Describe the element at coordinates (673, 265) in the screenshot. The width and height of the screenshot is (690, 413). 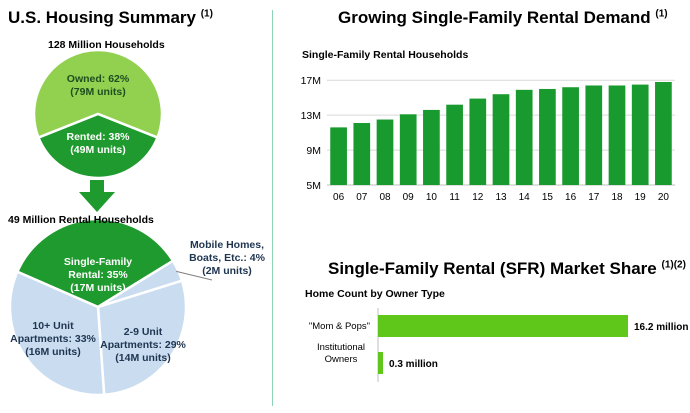
I see `market-share-title-sup: (1)(2)` at that location.